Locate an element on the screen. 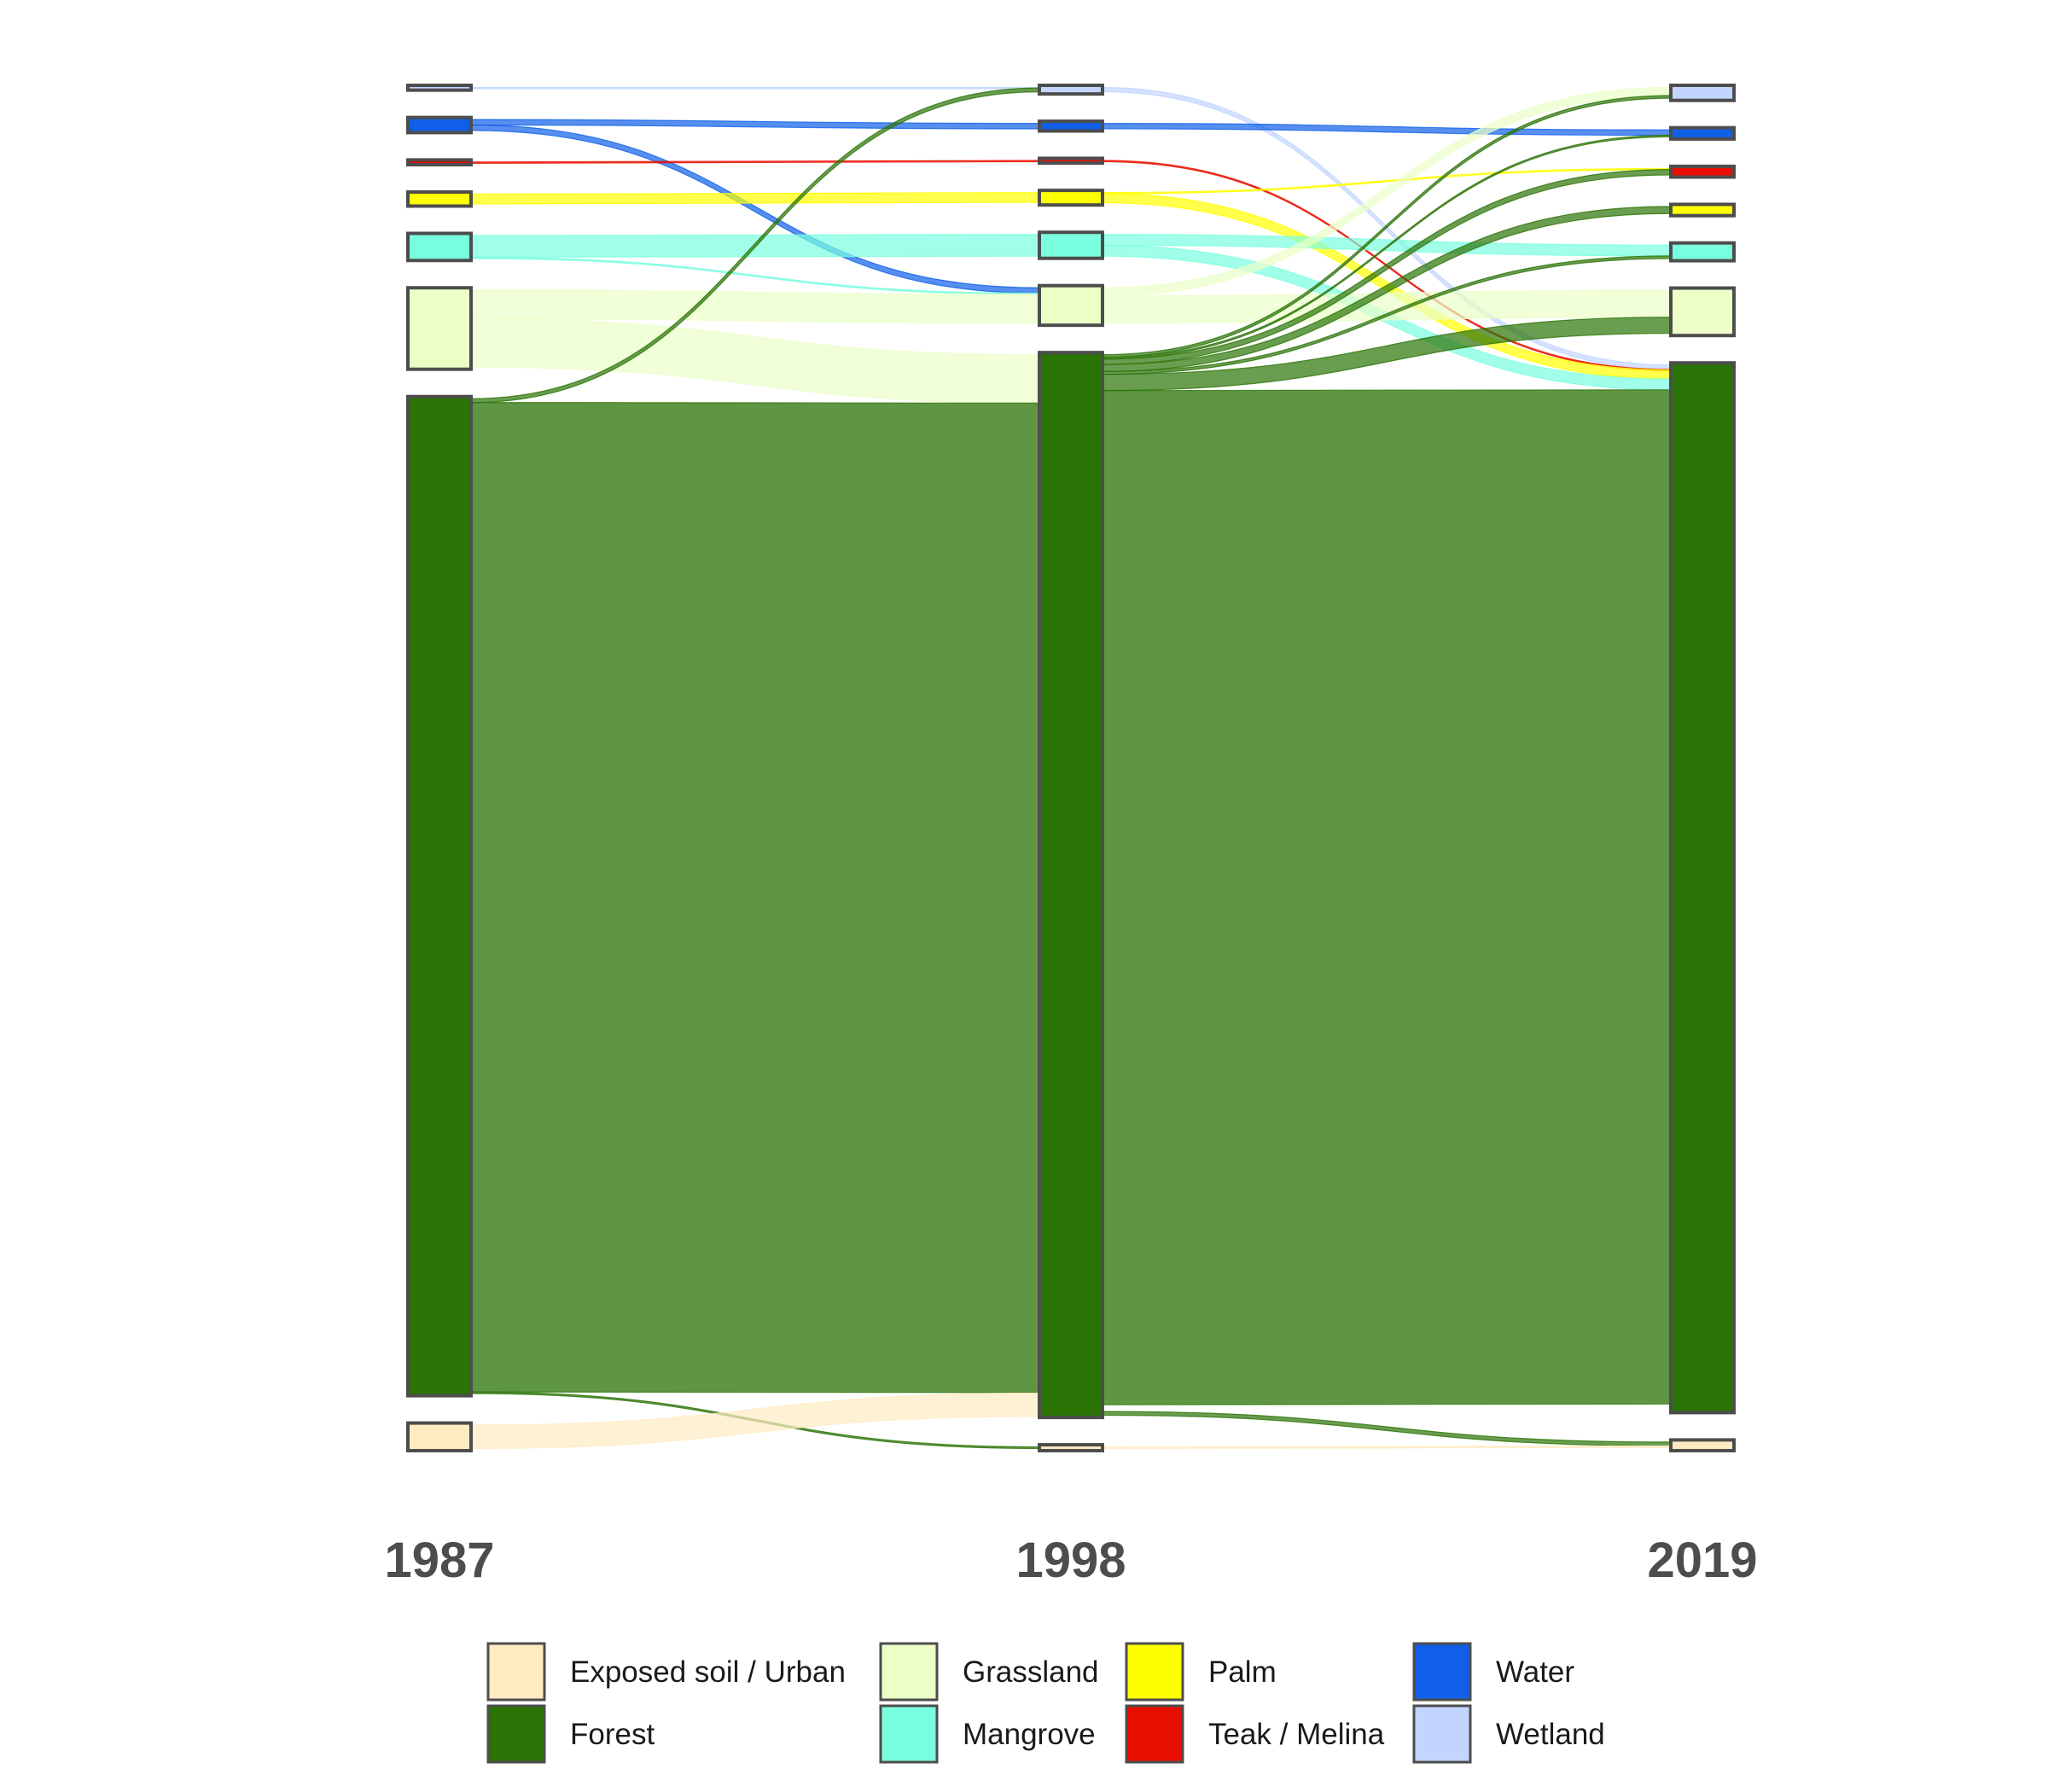  legend-swatch-mangrove is located at coordinates (909, 1734).